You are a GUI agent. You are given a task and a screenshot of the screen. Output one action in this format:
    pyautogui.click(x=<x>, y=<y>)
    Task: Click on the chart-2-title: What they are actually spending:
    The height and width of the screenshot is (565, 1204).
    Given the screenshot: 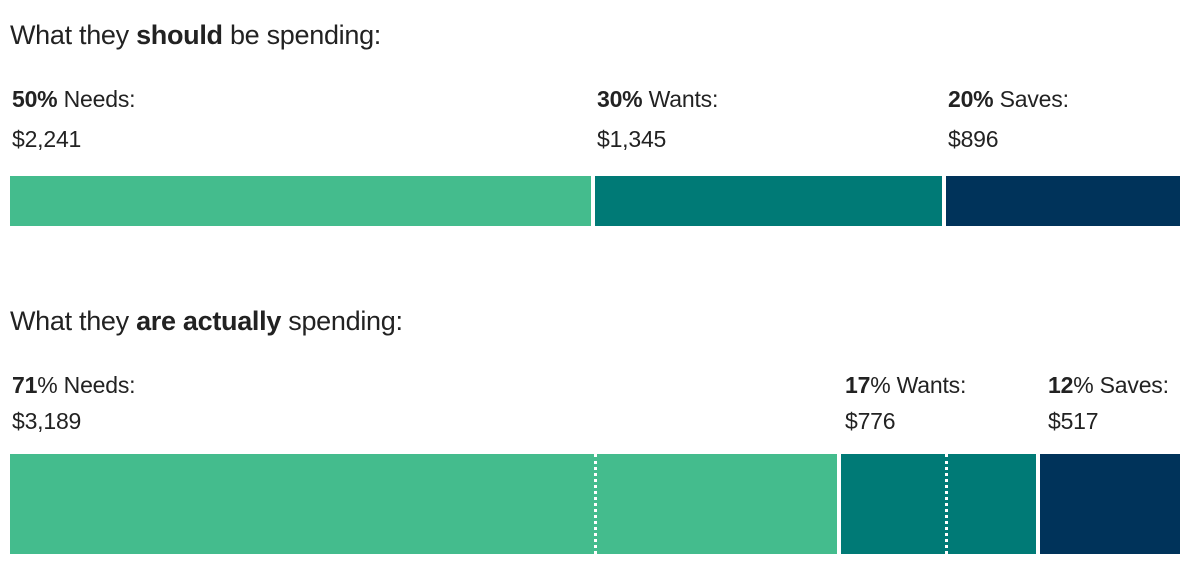 What is the action you would take?
    pyautogui.click(x=206, y=321)
    